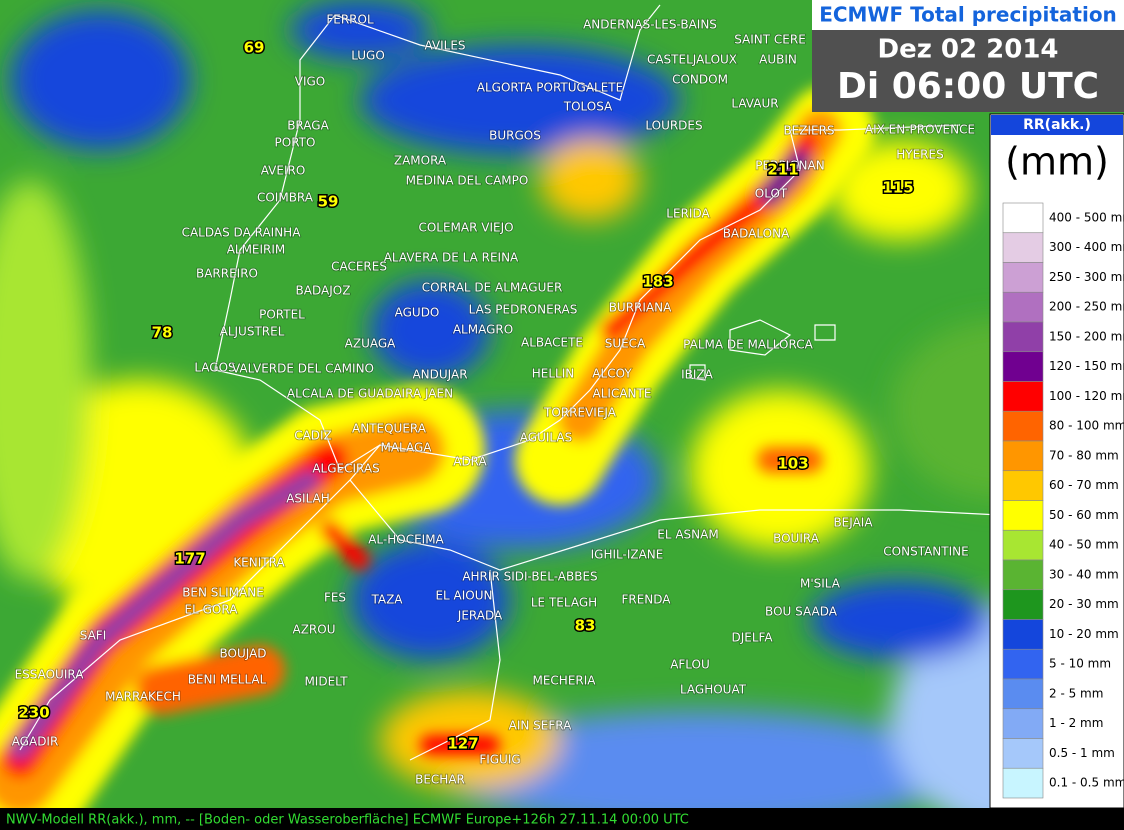 The width and height of the screenshot is (1124, 830). I want to click on legend-label: 1 - 2 mm, so click(1076, 723).